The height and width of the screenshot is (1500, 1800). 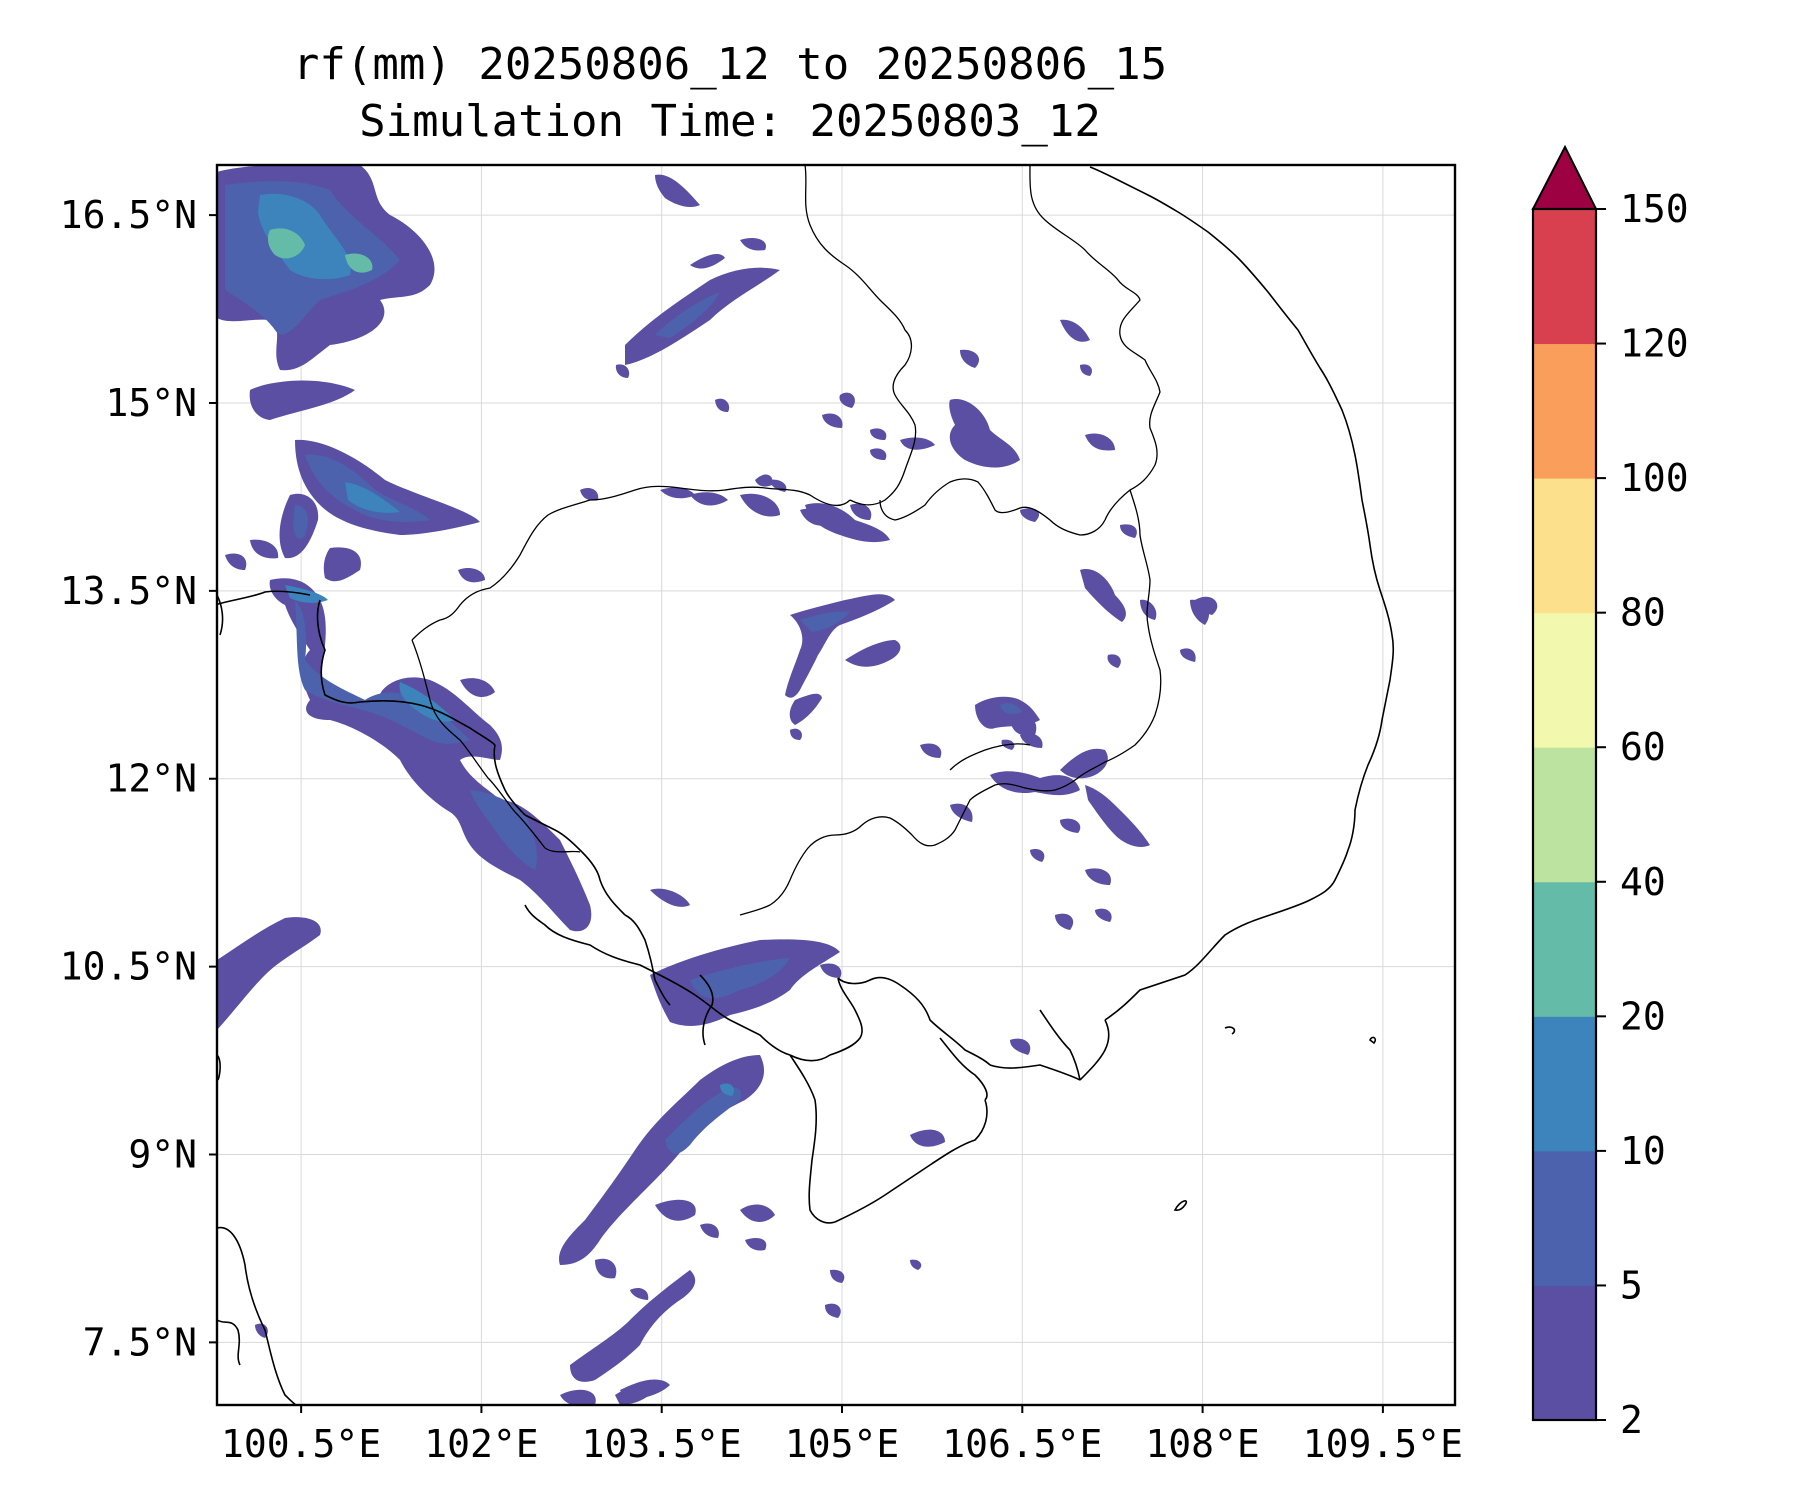 What do you see at coordinates (1022, 1444) in the screenshot?
I see `x-tick-label: 106.5°E` at bounding box center [1022, 1444].